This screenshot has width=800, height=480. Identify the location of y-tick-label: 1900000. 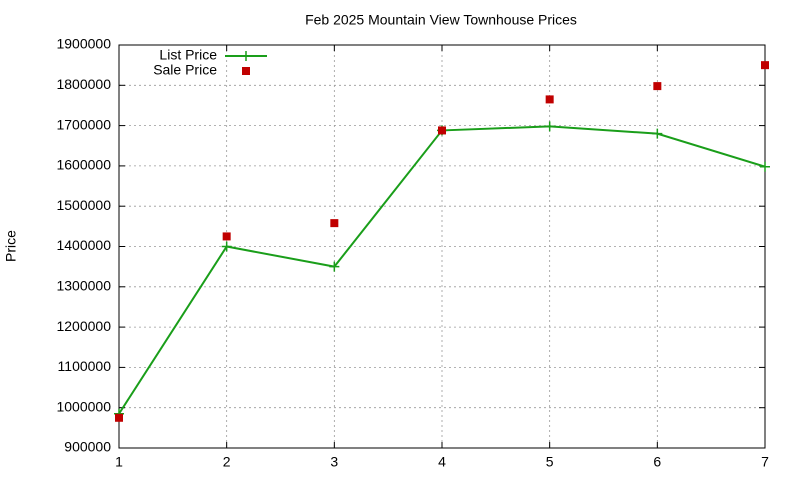
(83, 44).